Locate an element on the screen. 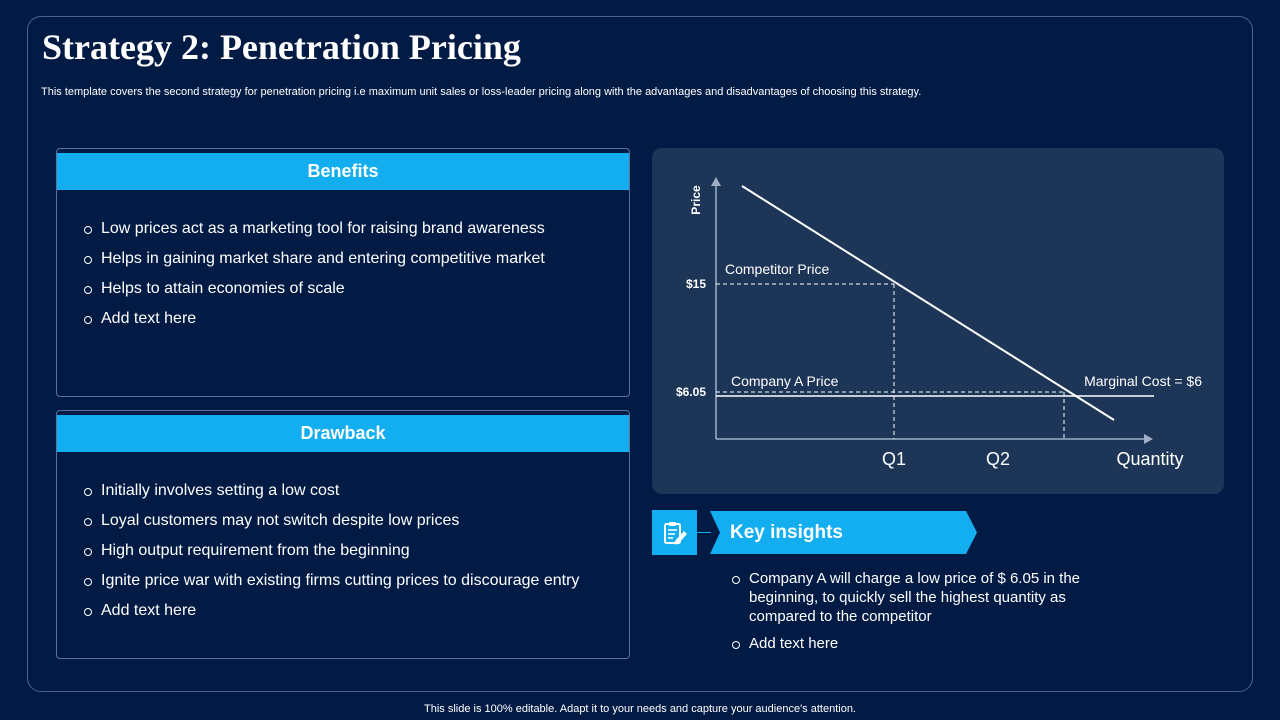  drawback-item: Add text here is located at coordinates (331, 611).